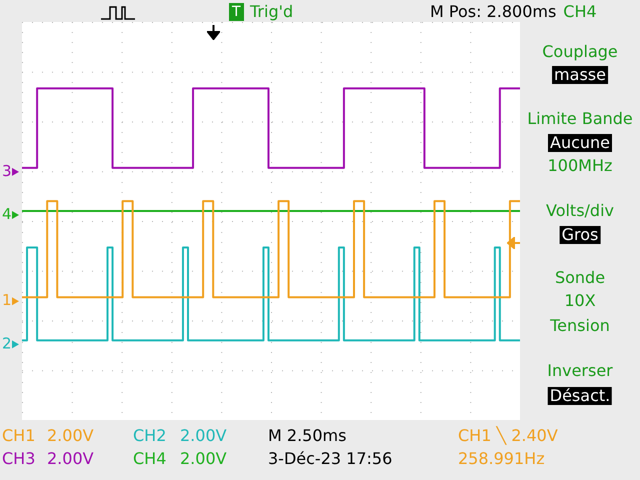  I want to click on text: Couplage, so click(580, 51).